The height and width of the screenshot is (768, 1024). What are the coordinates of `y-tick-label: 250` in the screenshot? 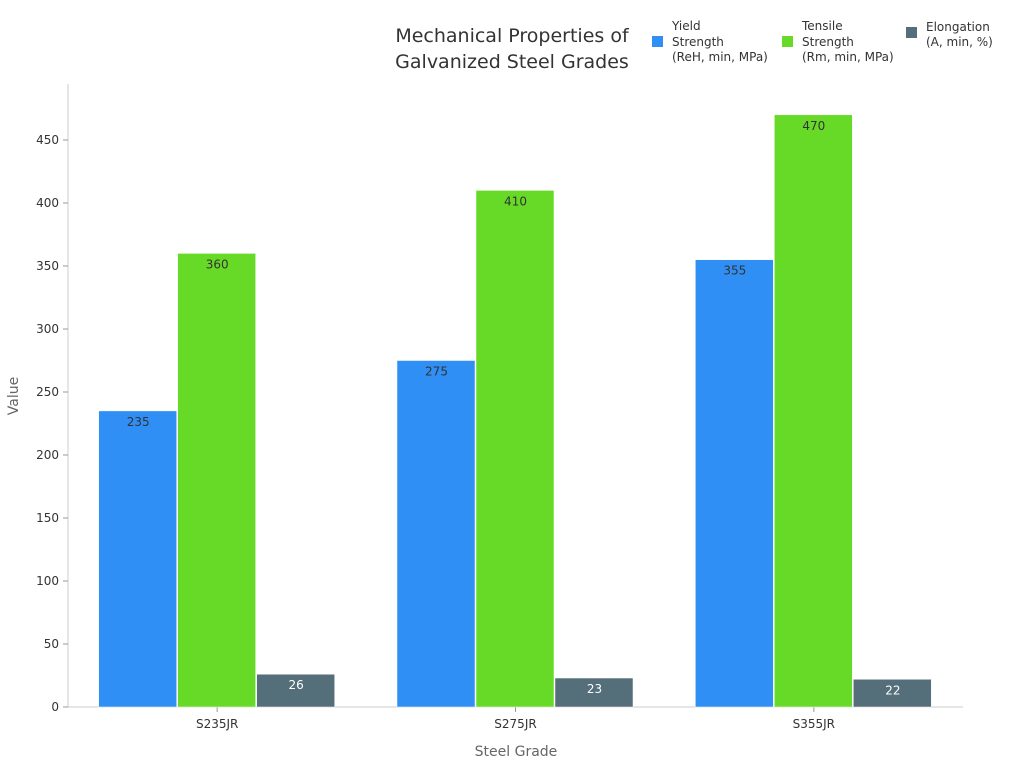 It's located at (47, 392).